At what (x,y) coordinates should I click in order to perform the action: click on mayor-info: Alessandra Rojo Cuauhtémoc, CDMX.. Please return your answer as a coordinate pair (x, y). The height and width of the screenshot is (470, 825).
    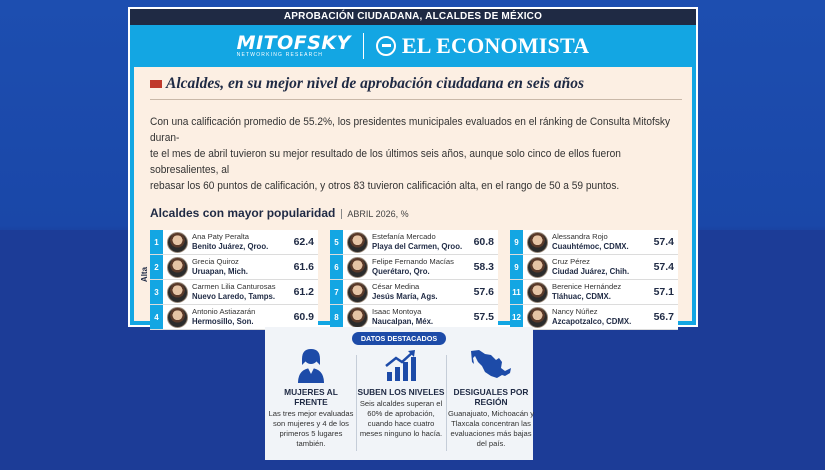
    Looking at the image, I should click on (599, 242).